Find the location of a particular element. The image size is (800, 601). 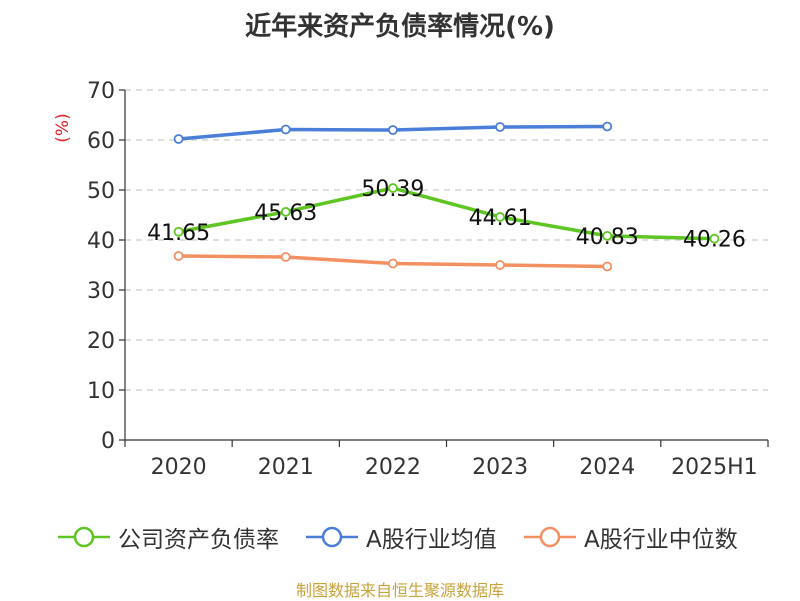

data-label: 41.65 is located at coordinates (178, 233).